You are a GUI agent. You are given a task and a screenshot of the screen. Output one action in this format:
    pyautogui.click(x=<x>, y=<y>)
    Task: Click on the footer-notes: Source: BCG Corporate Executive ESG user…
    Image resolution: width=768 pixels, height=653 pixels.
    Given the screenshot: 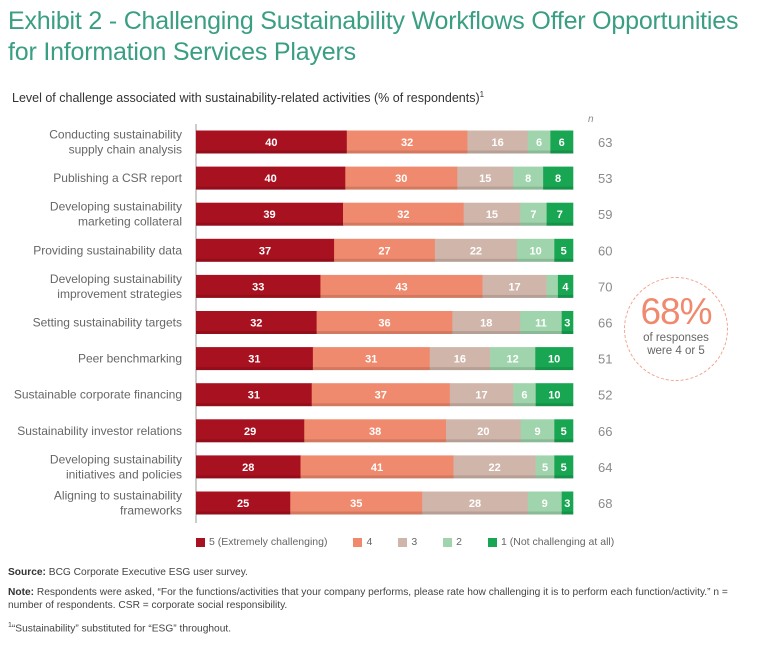 What is the action you would take?
    pyautogui.click(x=385, y=604)
    